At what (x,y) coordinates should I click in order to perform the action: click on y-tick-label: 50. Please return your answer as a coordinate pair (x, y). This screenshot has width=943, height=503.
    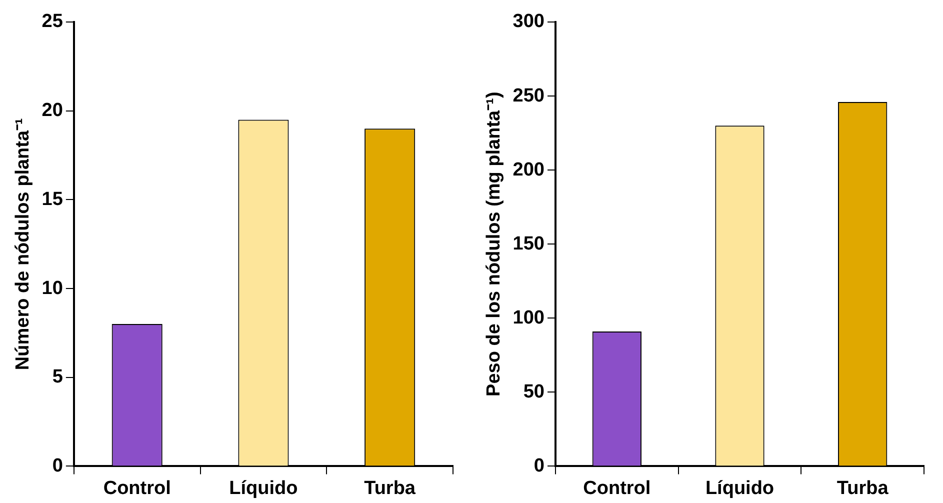
    Looking at the image, I should click on (533, 391).